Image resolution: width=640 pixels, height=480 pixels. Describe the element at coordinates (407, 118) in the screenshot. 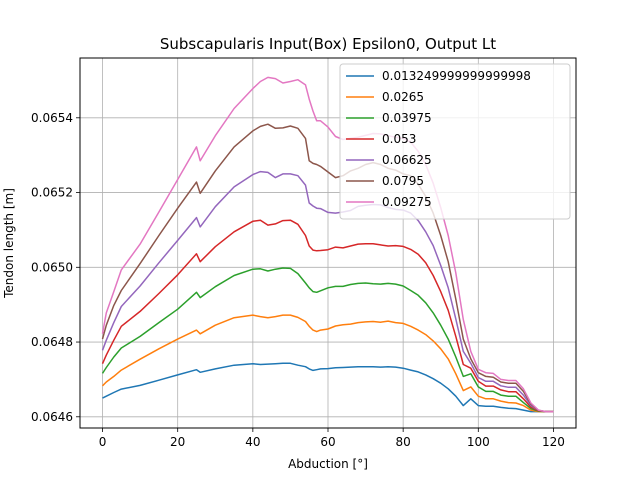

I see `legend-label: 0.03975` at that location.